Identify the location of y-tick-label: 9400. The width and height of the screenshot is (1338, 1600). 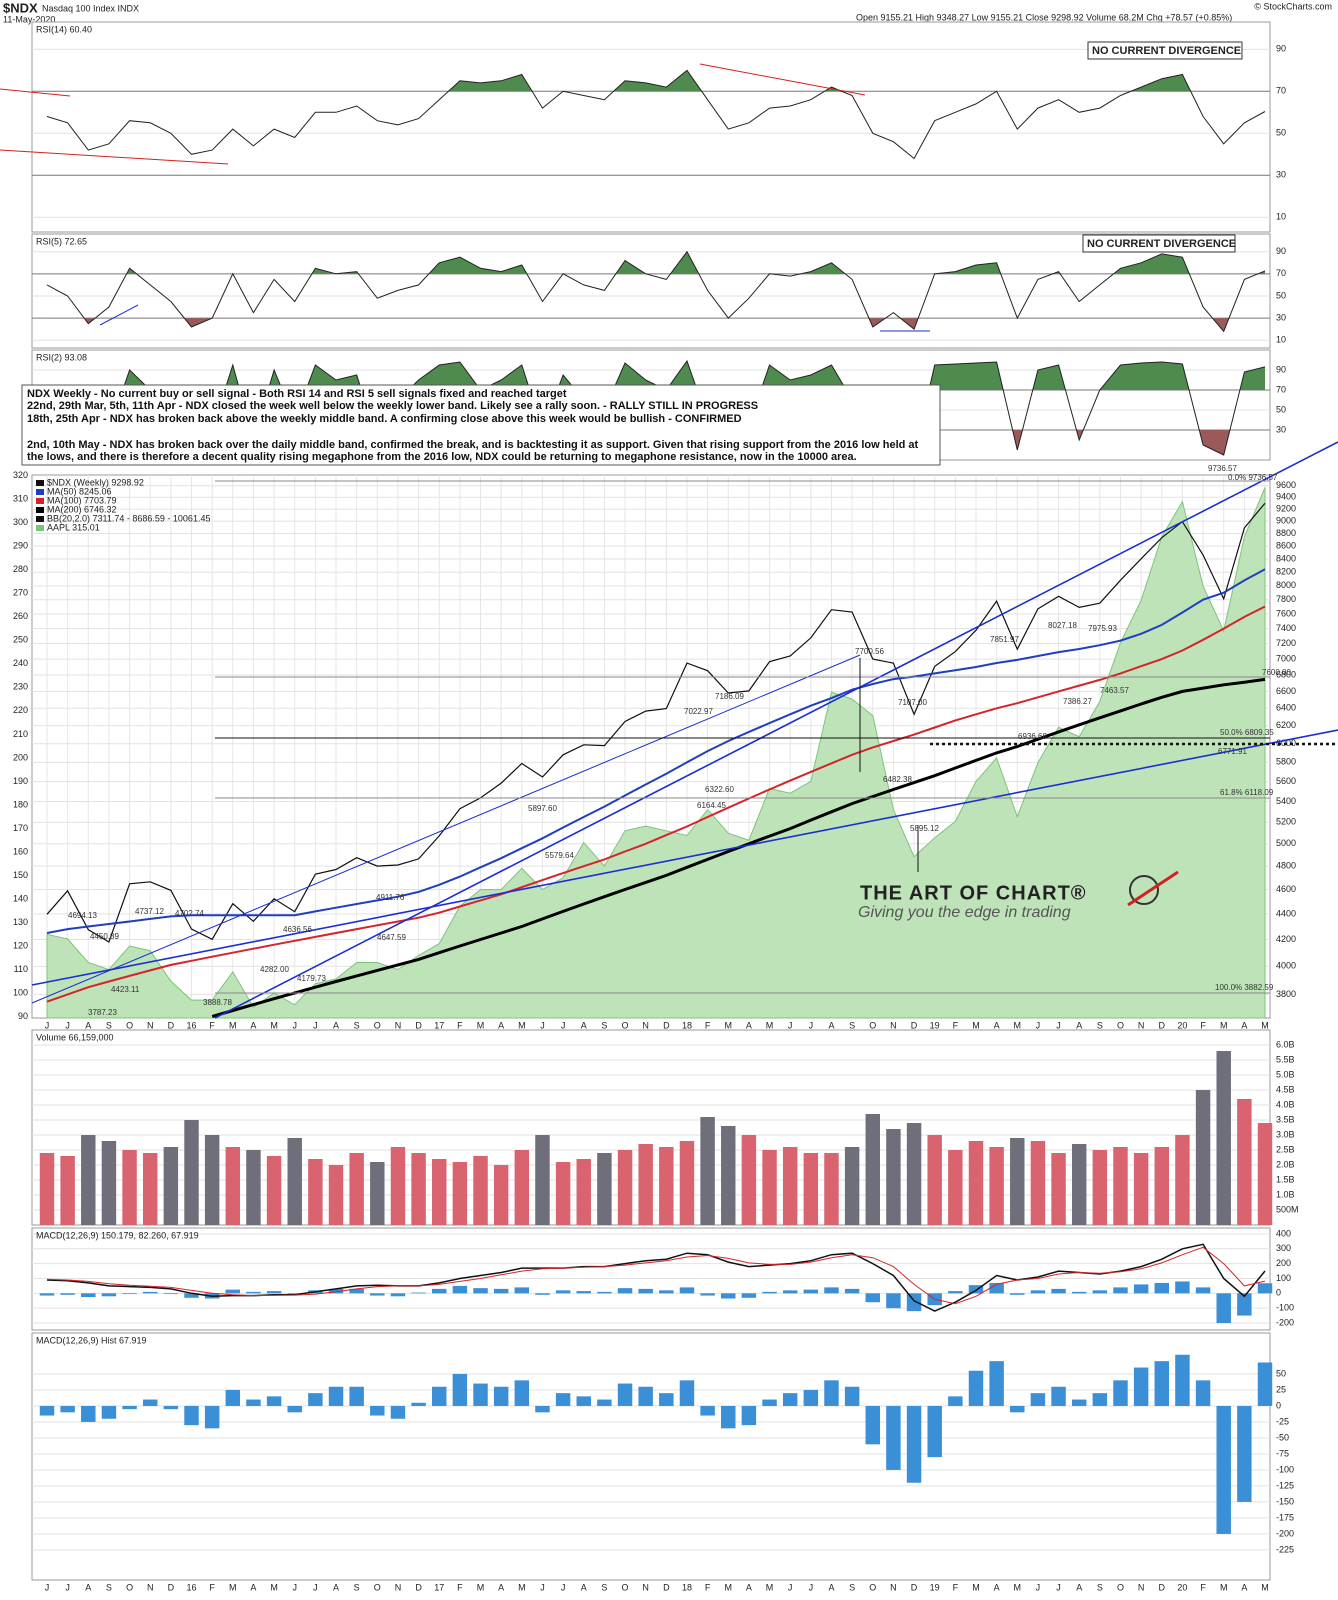
(1286, 497).